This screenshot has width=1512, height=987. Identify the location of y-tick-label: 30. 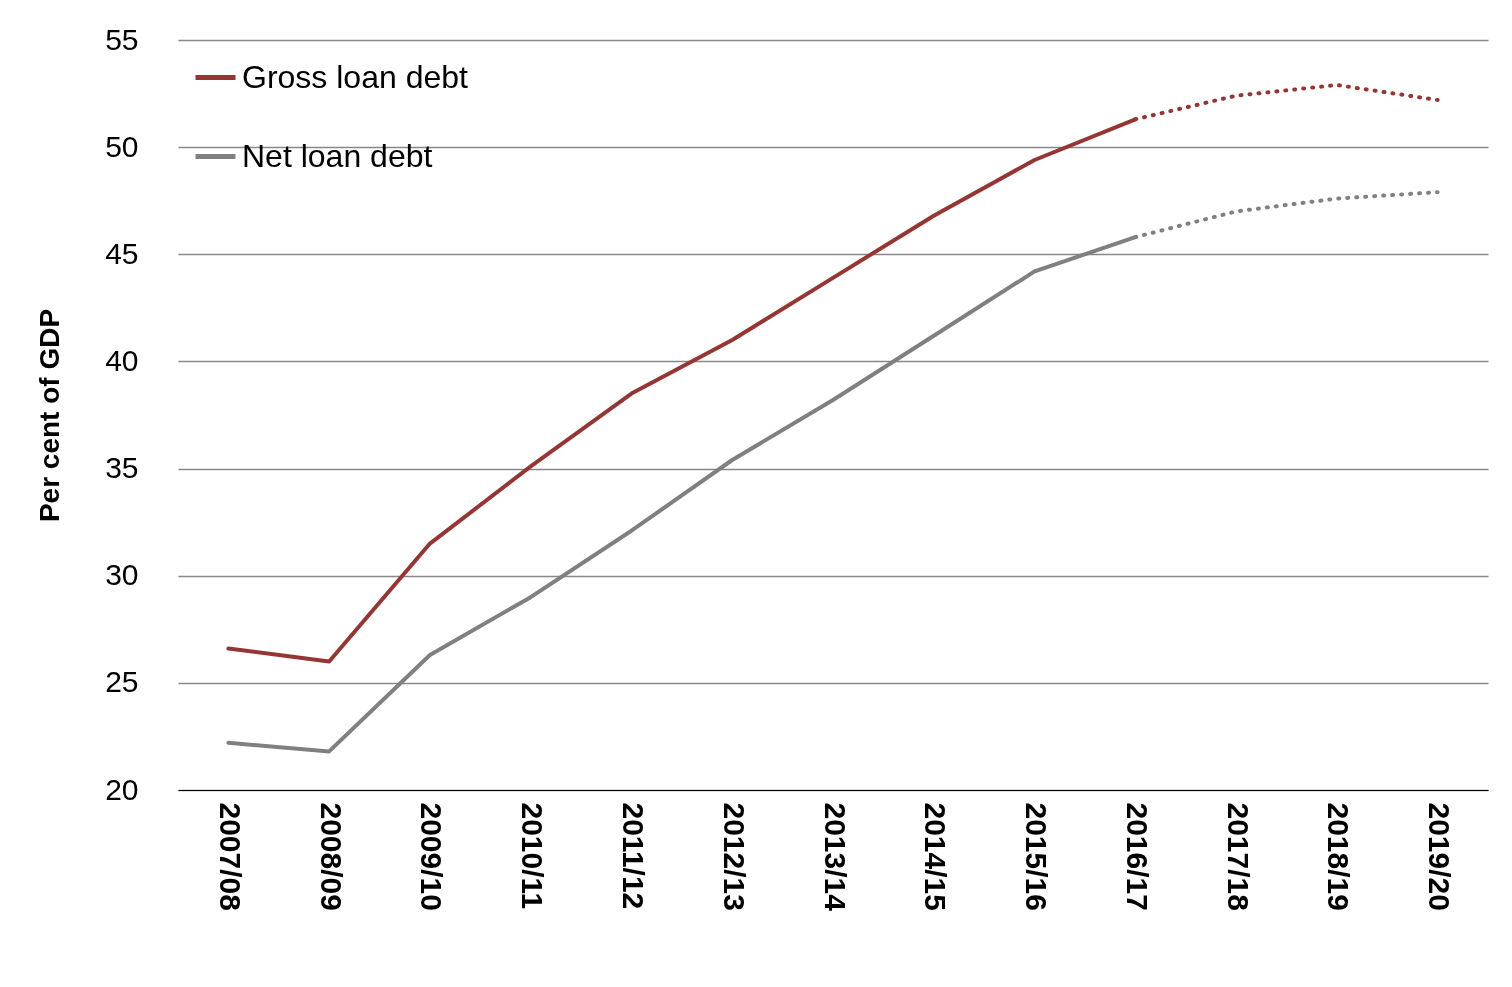
(122, 575).